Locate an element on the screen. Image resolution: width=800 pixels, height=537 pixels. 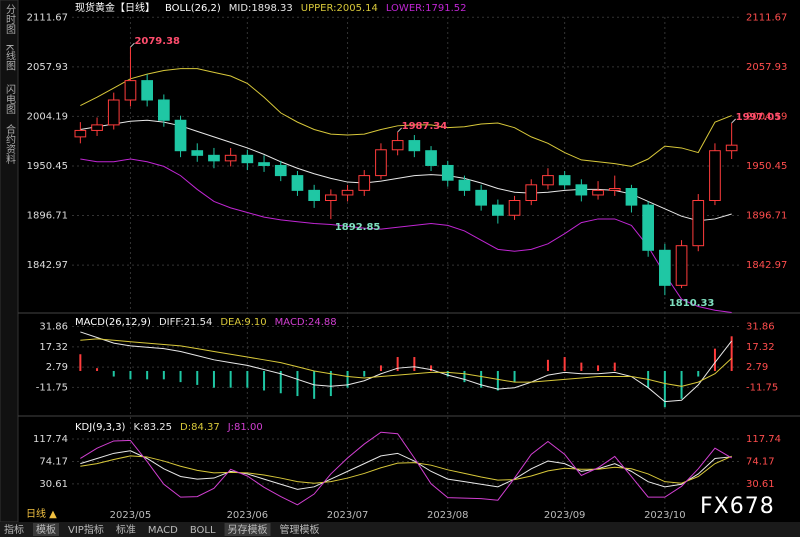
readout: J:81.00 is located at coordinates (245, 427).